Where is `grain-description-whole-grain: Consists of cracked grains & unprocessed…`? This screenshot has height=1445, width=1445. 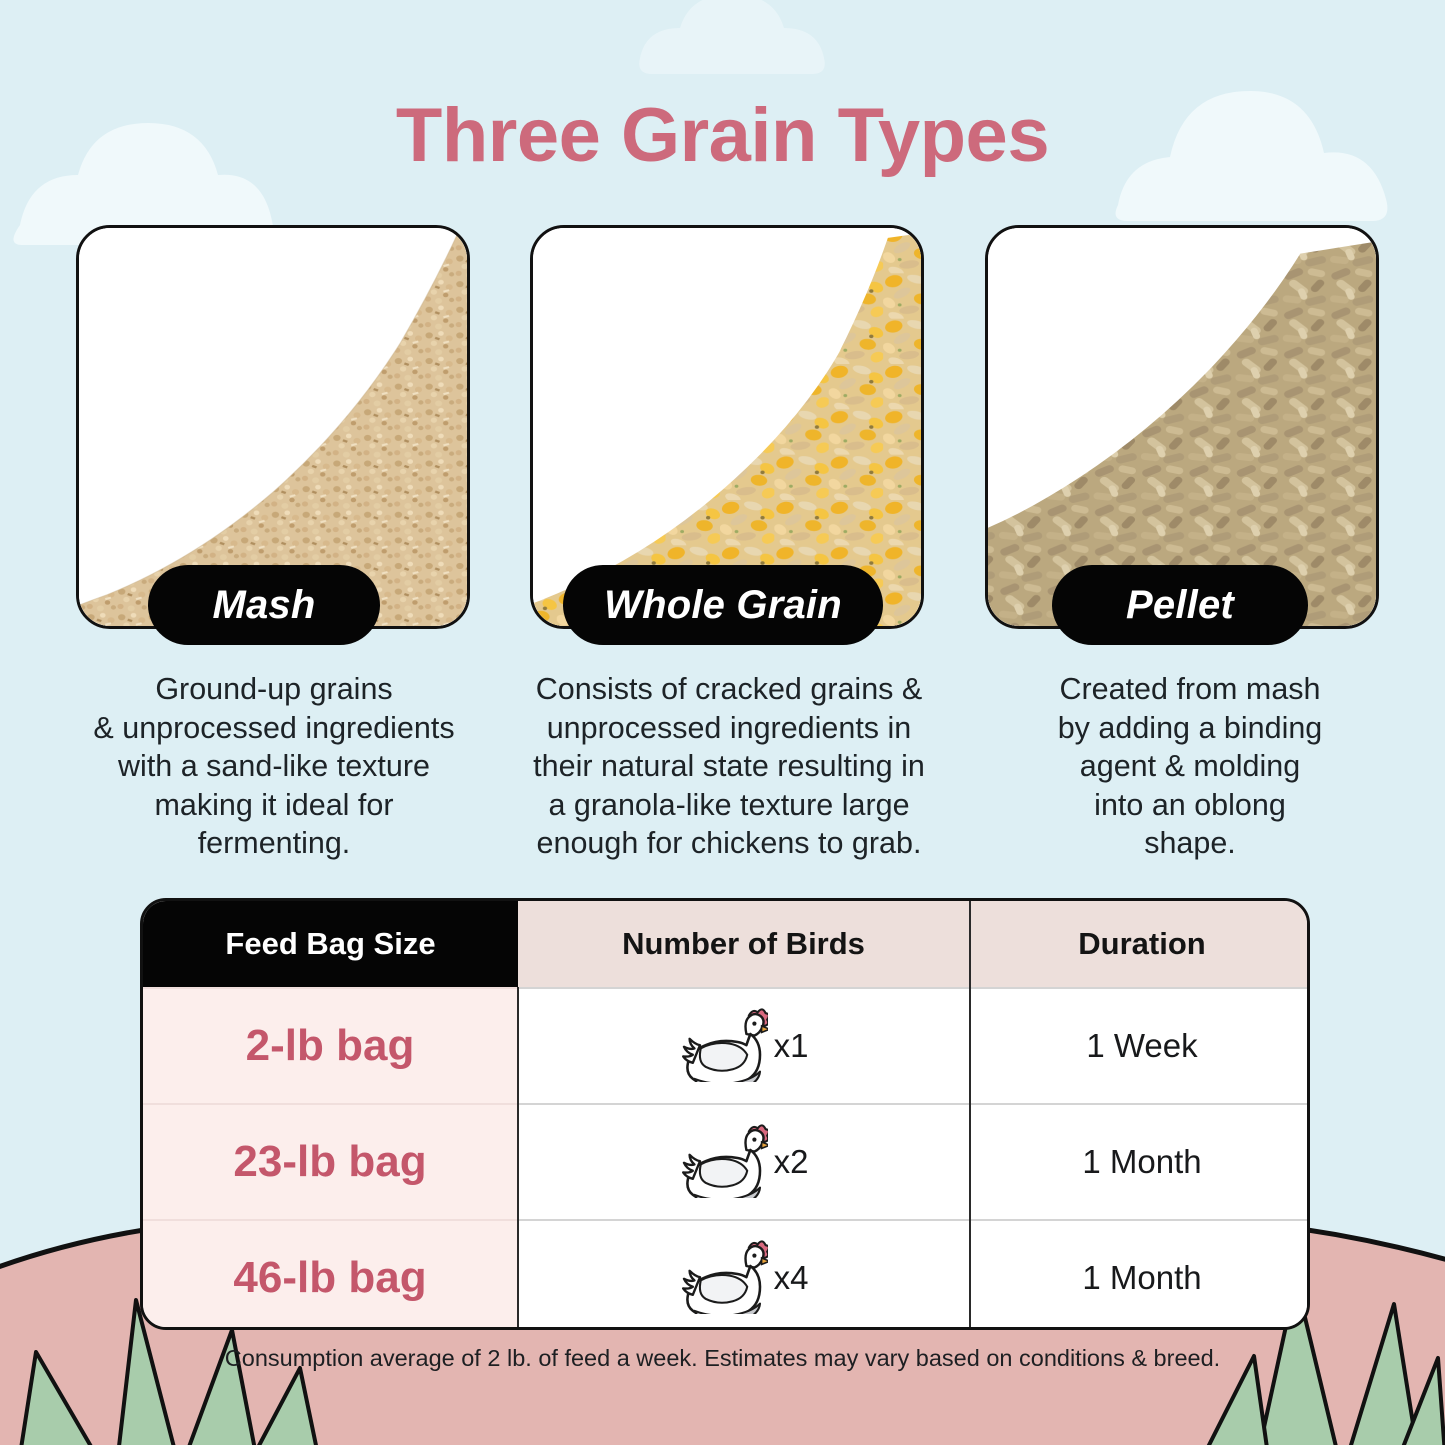
grain-description-whole-grain: Consists of cracked grains & unprocessed… is located at coordinates (729, 766).